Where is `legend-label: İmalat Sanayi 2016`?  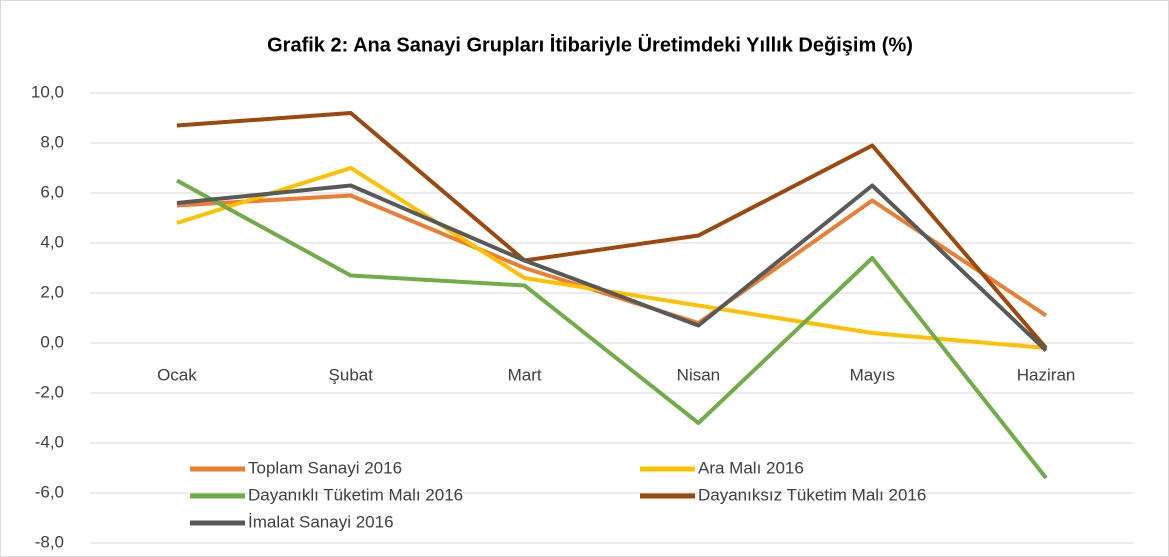
legend-label: İmalat Sanayi 2016 is located at coordinates (321, 521).